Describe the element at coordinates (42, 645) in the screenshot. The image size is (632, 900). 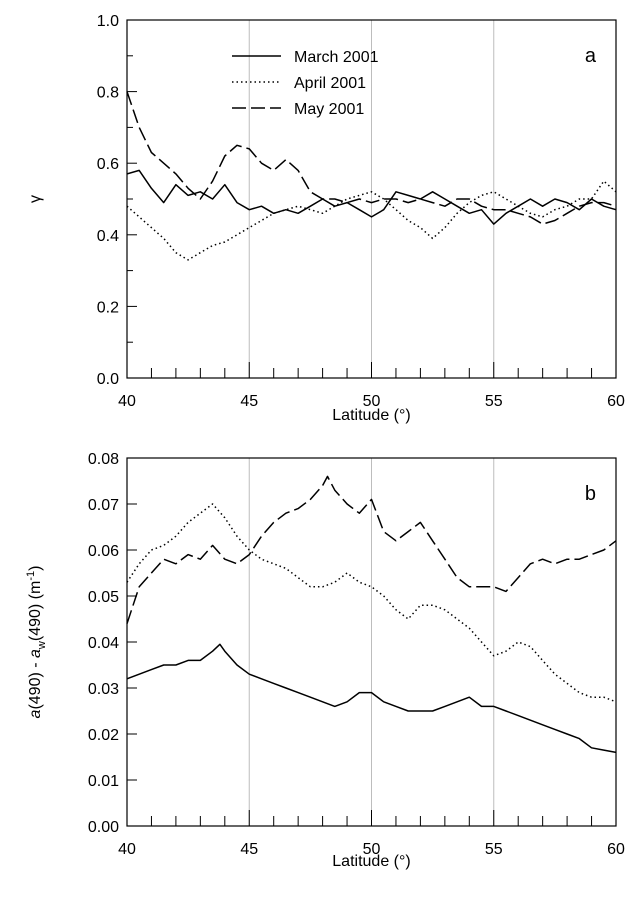
I see `y-axis-title-part: w` at that location.